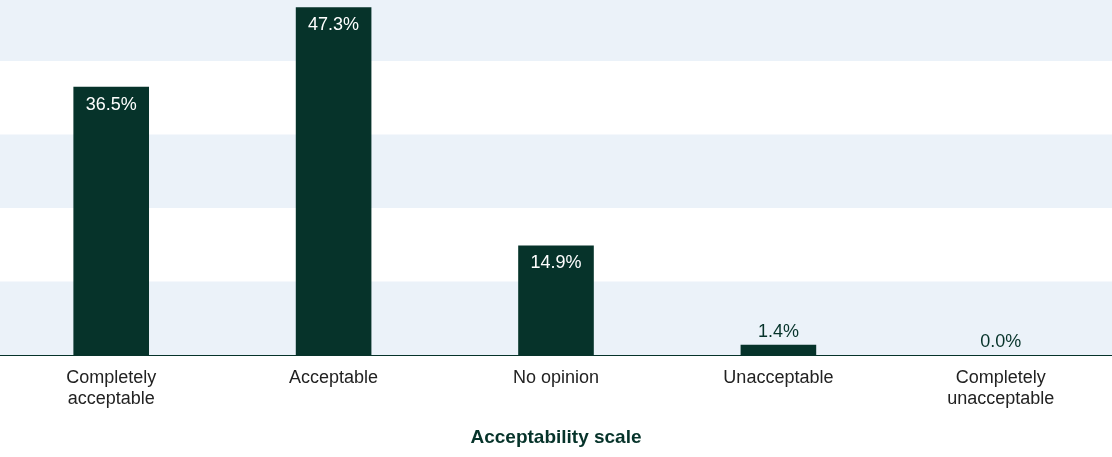  I want to click on data-label: 47.3%, so click(334, 24).